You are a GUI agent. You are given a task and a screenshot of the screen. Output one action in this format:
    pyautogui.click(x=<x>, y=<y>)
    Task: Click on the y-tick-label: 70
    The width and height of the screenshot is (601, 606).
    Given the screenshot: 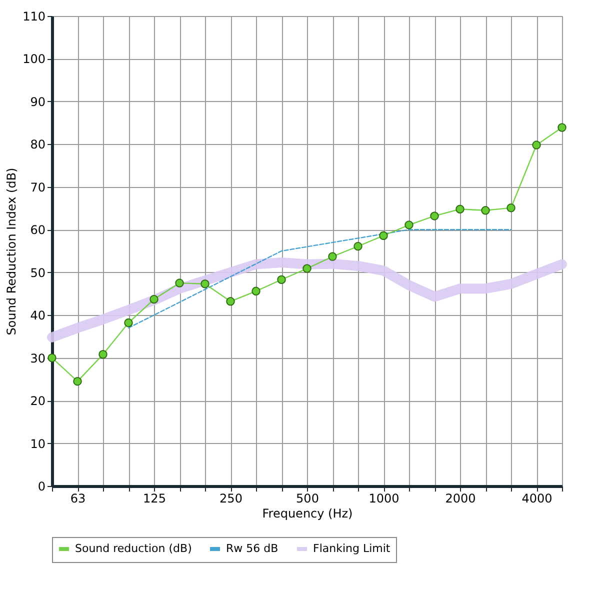 What is the action you would take?
    pyautogui.click(x=38, y=187)
    